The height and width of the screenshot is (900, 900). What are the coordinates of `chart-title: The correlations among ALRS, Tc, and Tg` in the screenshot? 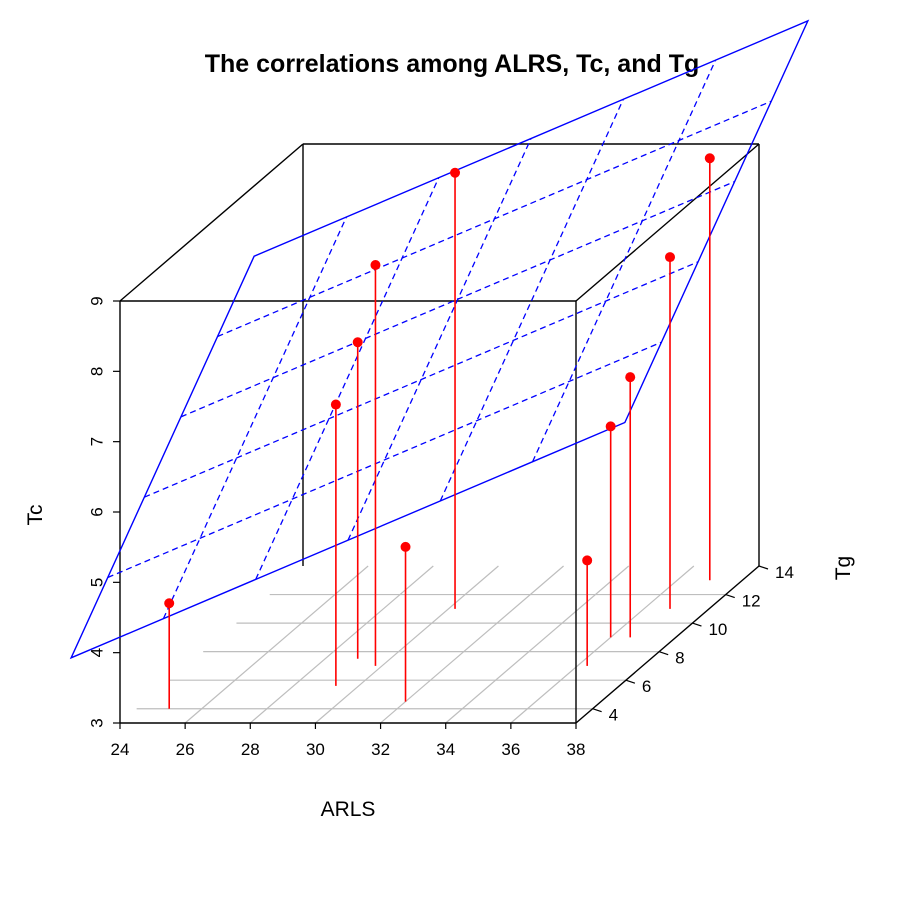 It's located at (452, 64).